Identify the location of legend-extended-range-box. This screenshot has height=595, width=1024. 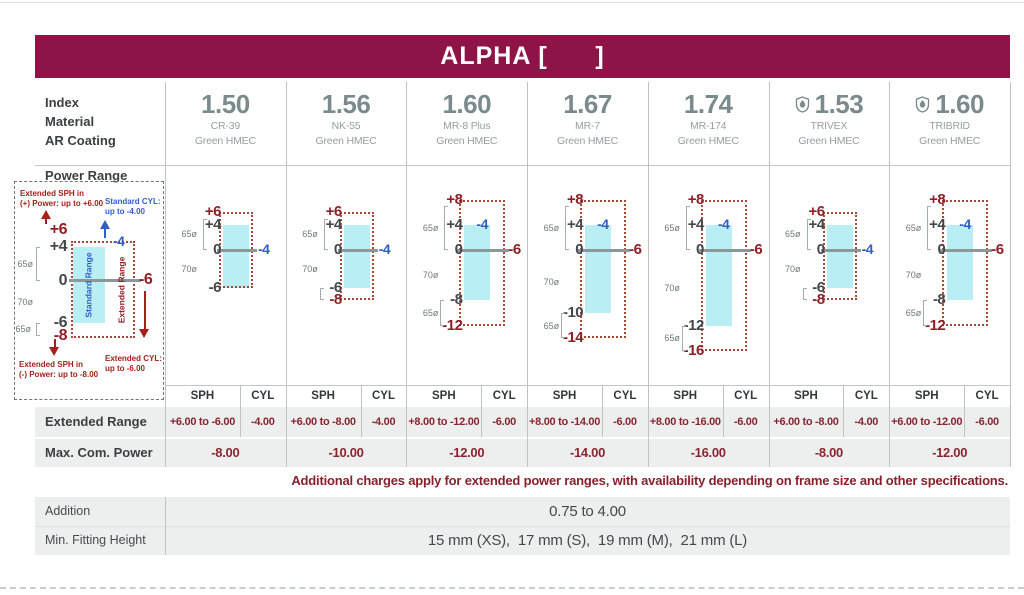
(103, 289).